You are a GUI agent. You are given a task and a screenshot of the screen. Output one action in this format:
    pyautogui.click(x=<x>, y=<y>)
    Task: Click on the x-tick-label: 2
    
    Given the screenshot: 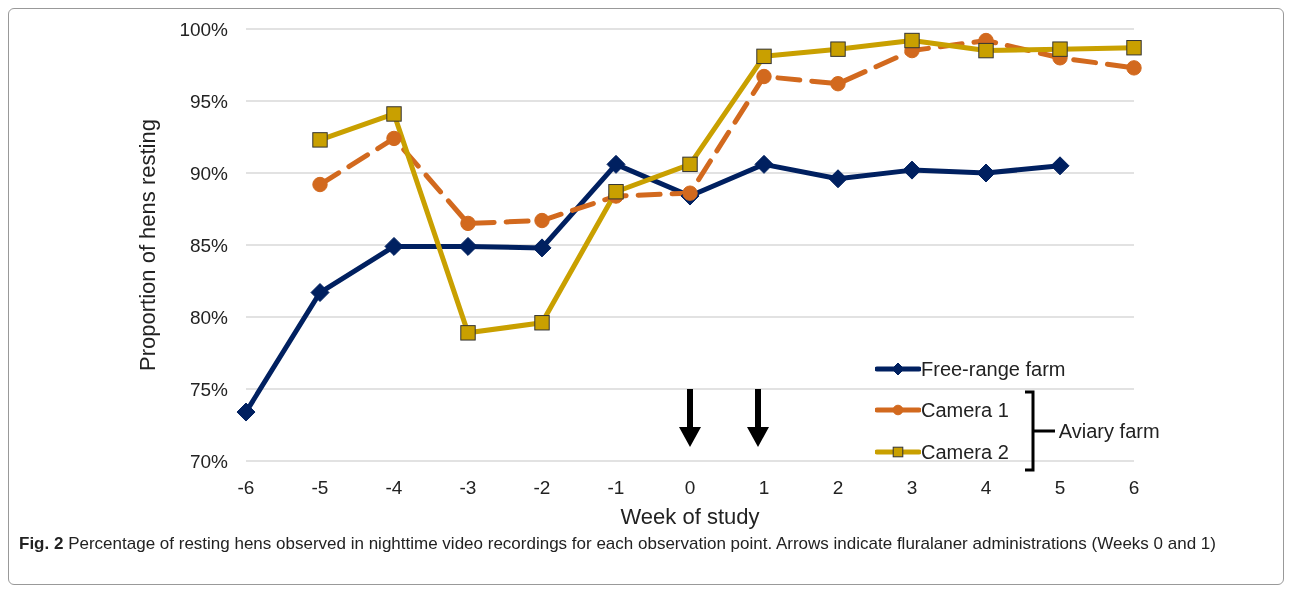 What is the action you would take?
    pyautogui.click(x=838, y=488)
    